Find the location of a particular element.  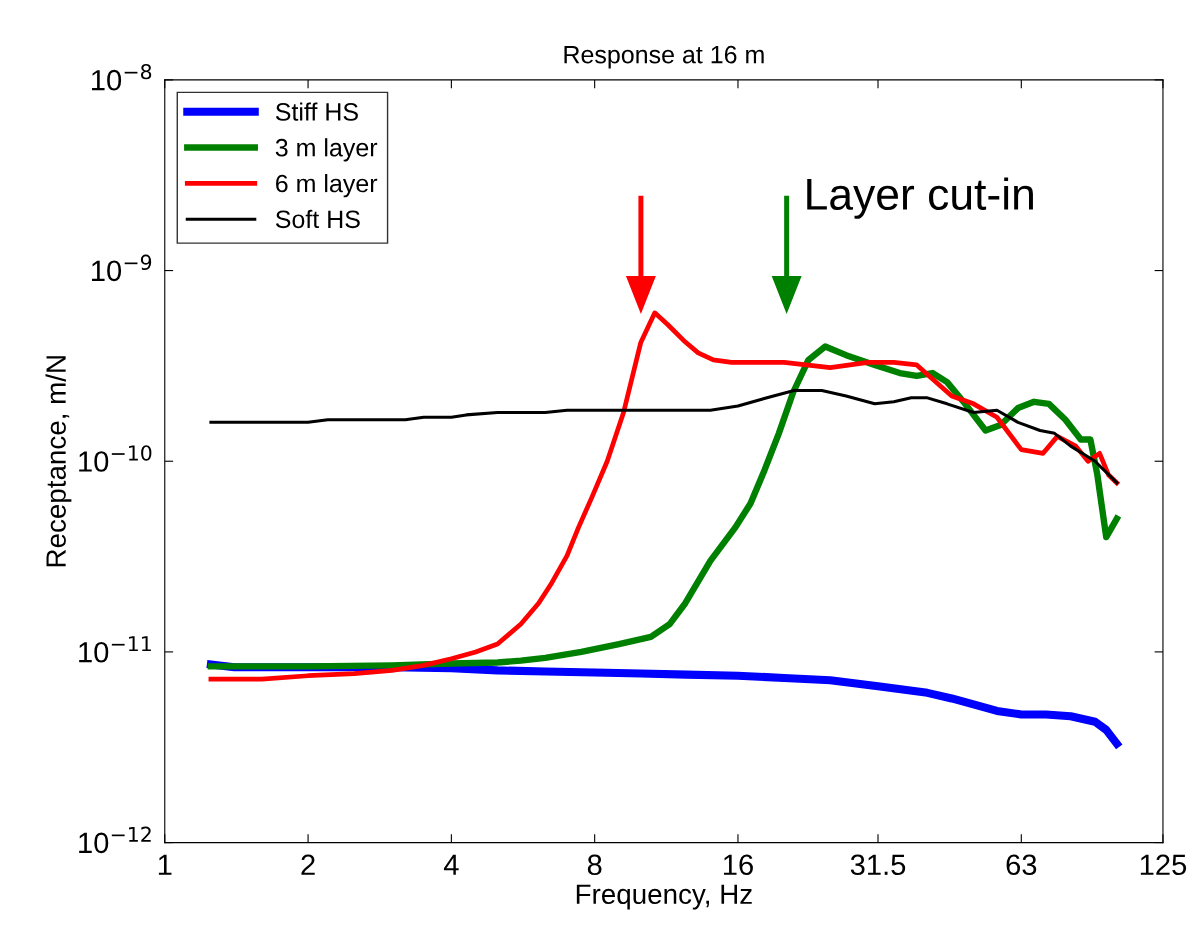

y-axis-title: Receptance, m/N is located at coordinates (58, 461).